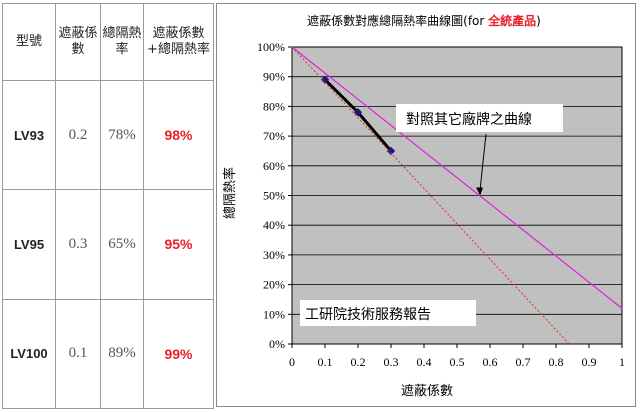 This screenshot has width=640, height=412. What do you see at coordinates (178, 354) in the screenshot?
I see `cell-sum: 99%` at bounding box center [178, 354].